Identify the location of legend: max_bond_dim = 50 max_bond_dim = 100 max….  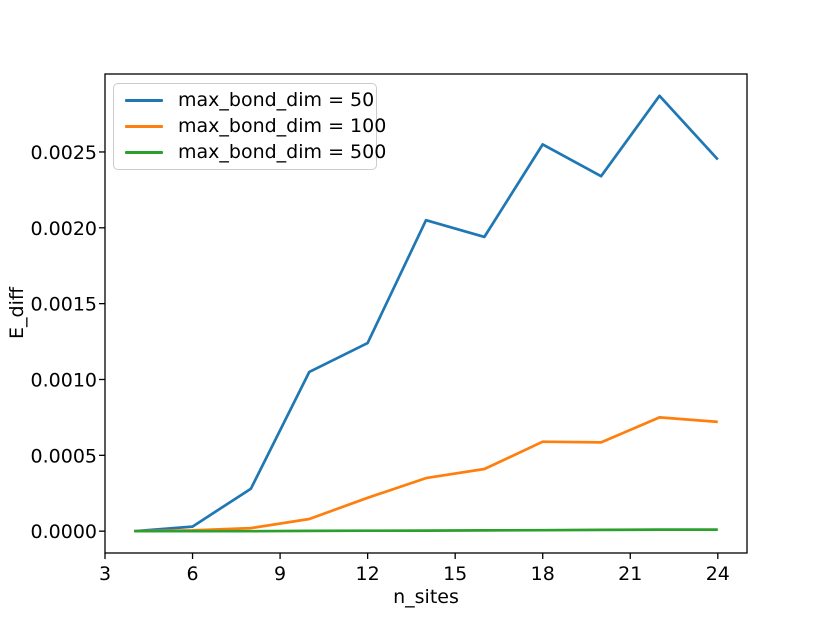
(249, 126).